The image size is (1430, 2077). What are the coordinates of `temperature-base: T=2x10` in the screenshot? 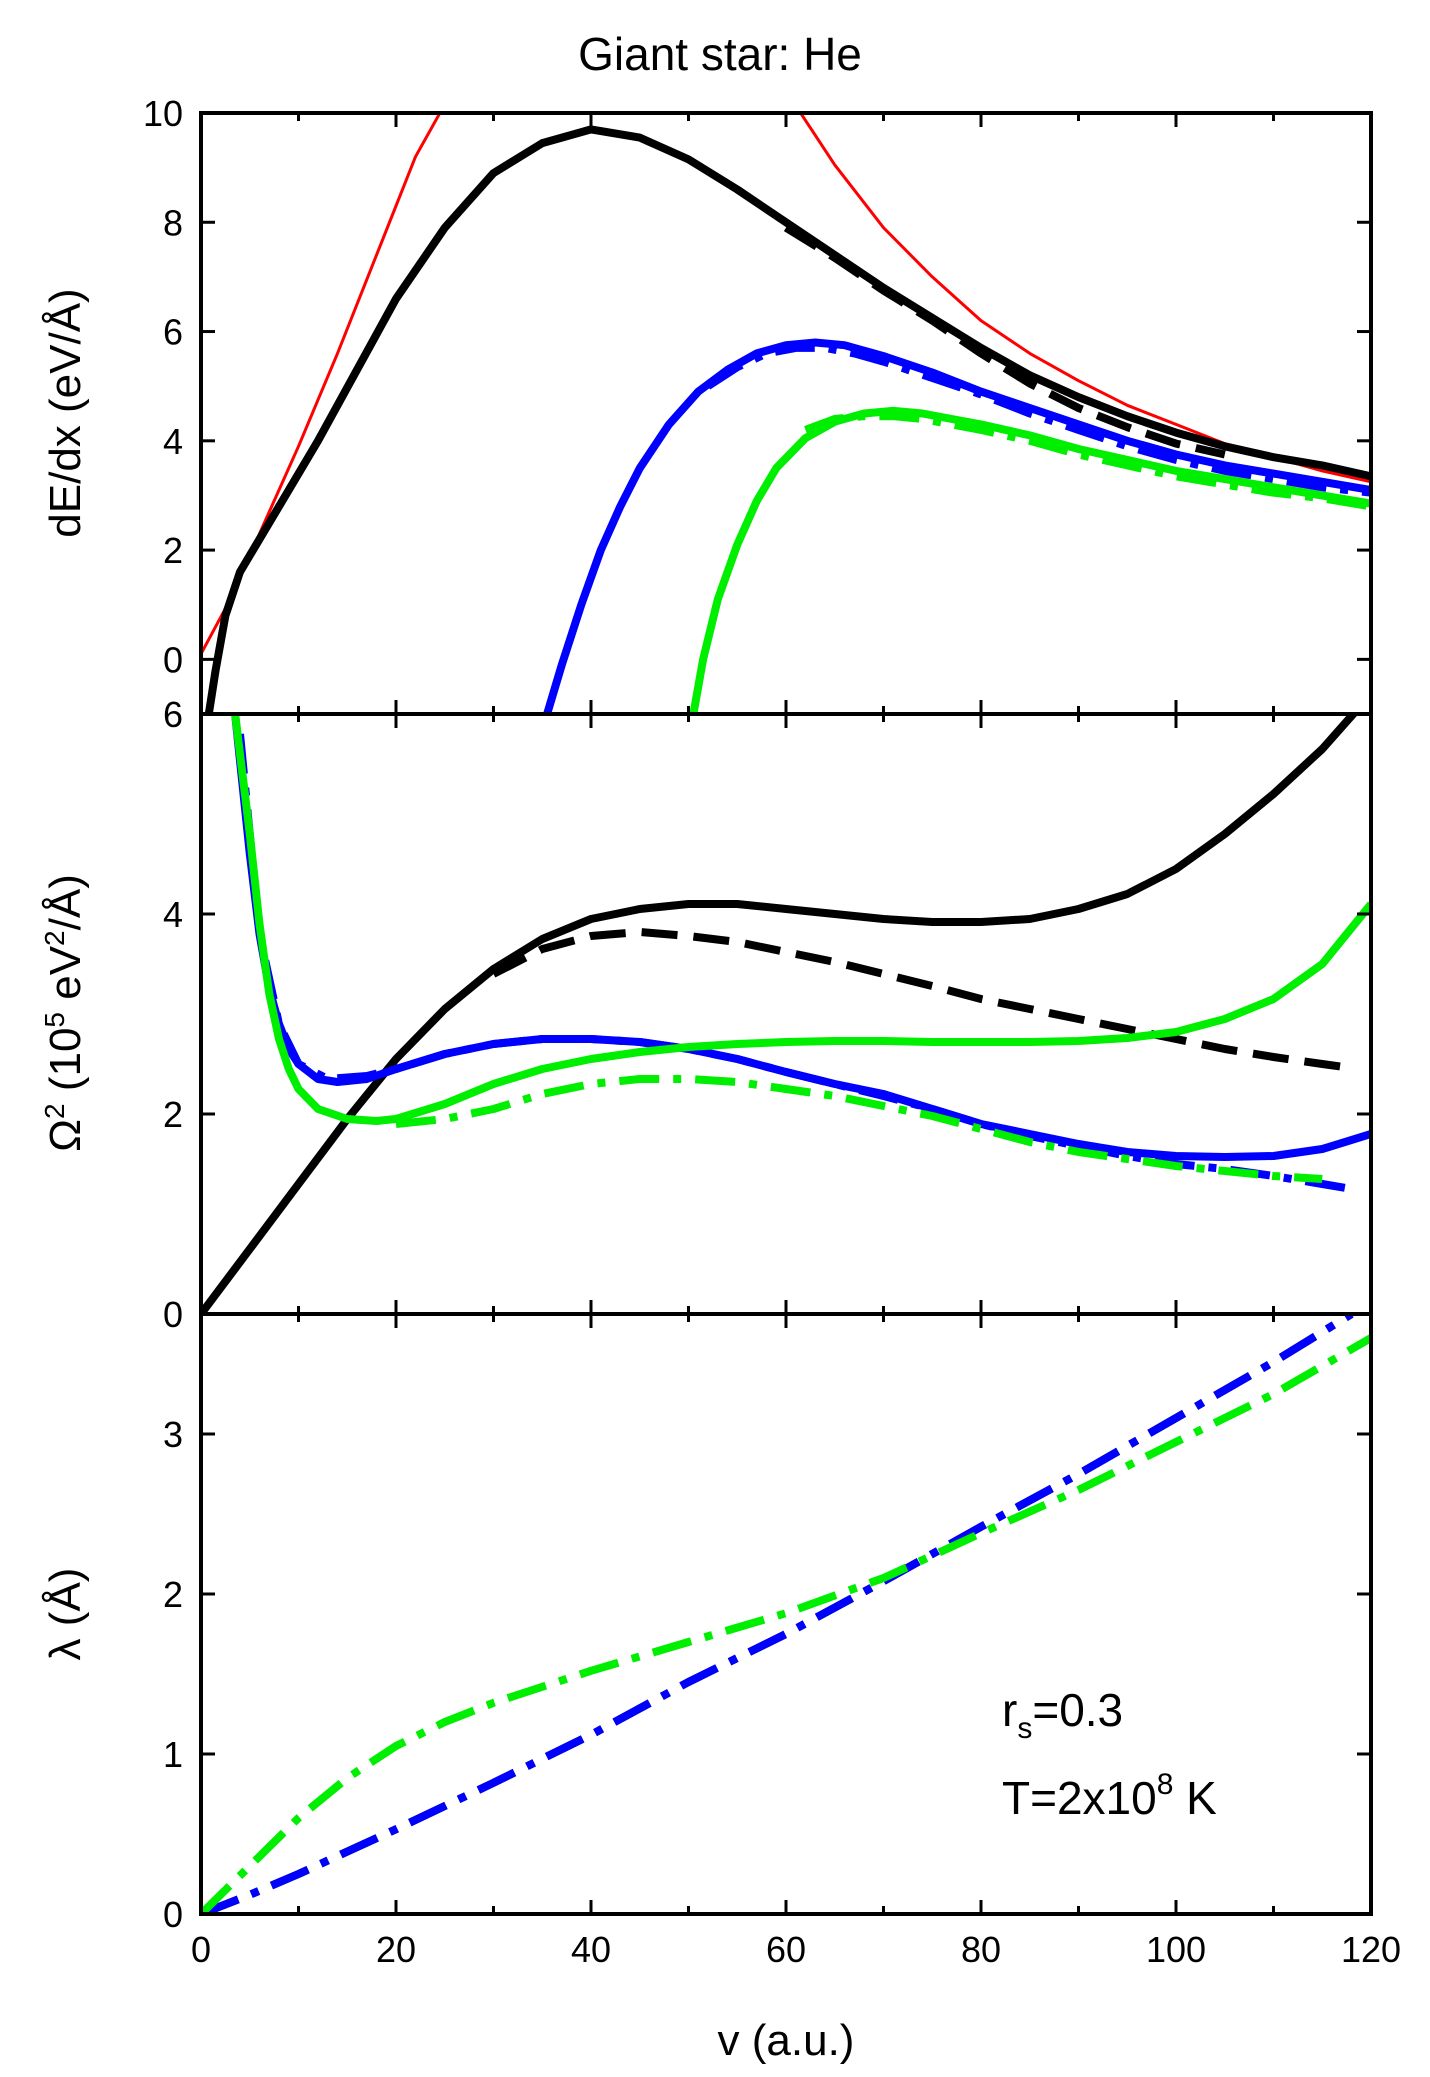 It's located at (1079, 1798).